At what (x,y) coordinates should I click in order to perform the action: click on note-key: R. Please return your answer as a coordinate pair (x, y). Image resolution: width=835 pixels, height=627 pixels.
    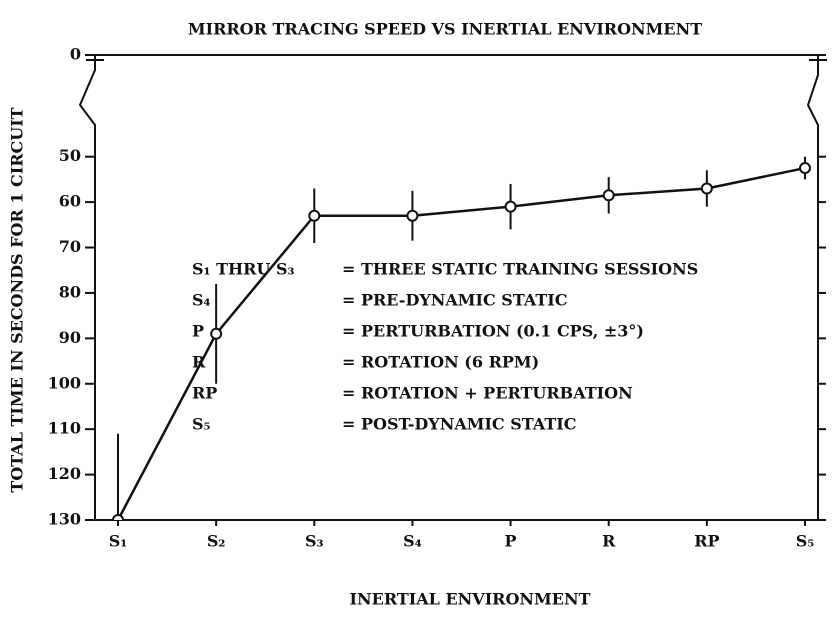
    Looking at the image, I should click on (199, 362).